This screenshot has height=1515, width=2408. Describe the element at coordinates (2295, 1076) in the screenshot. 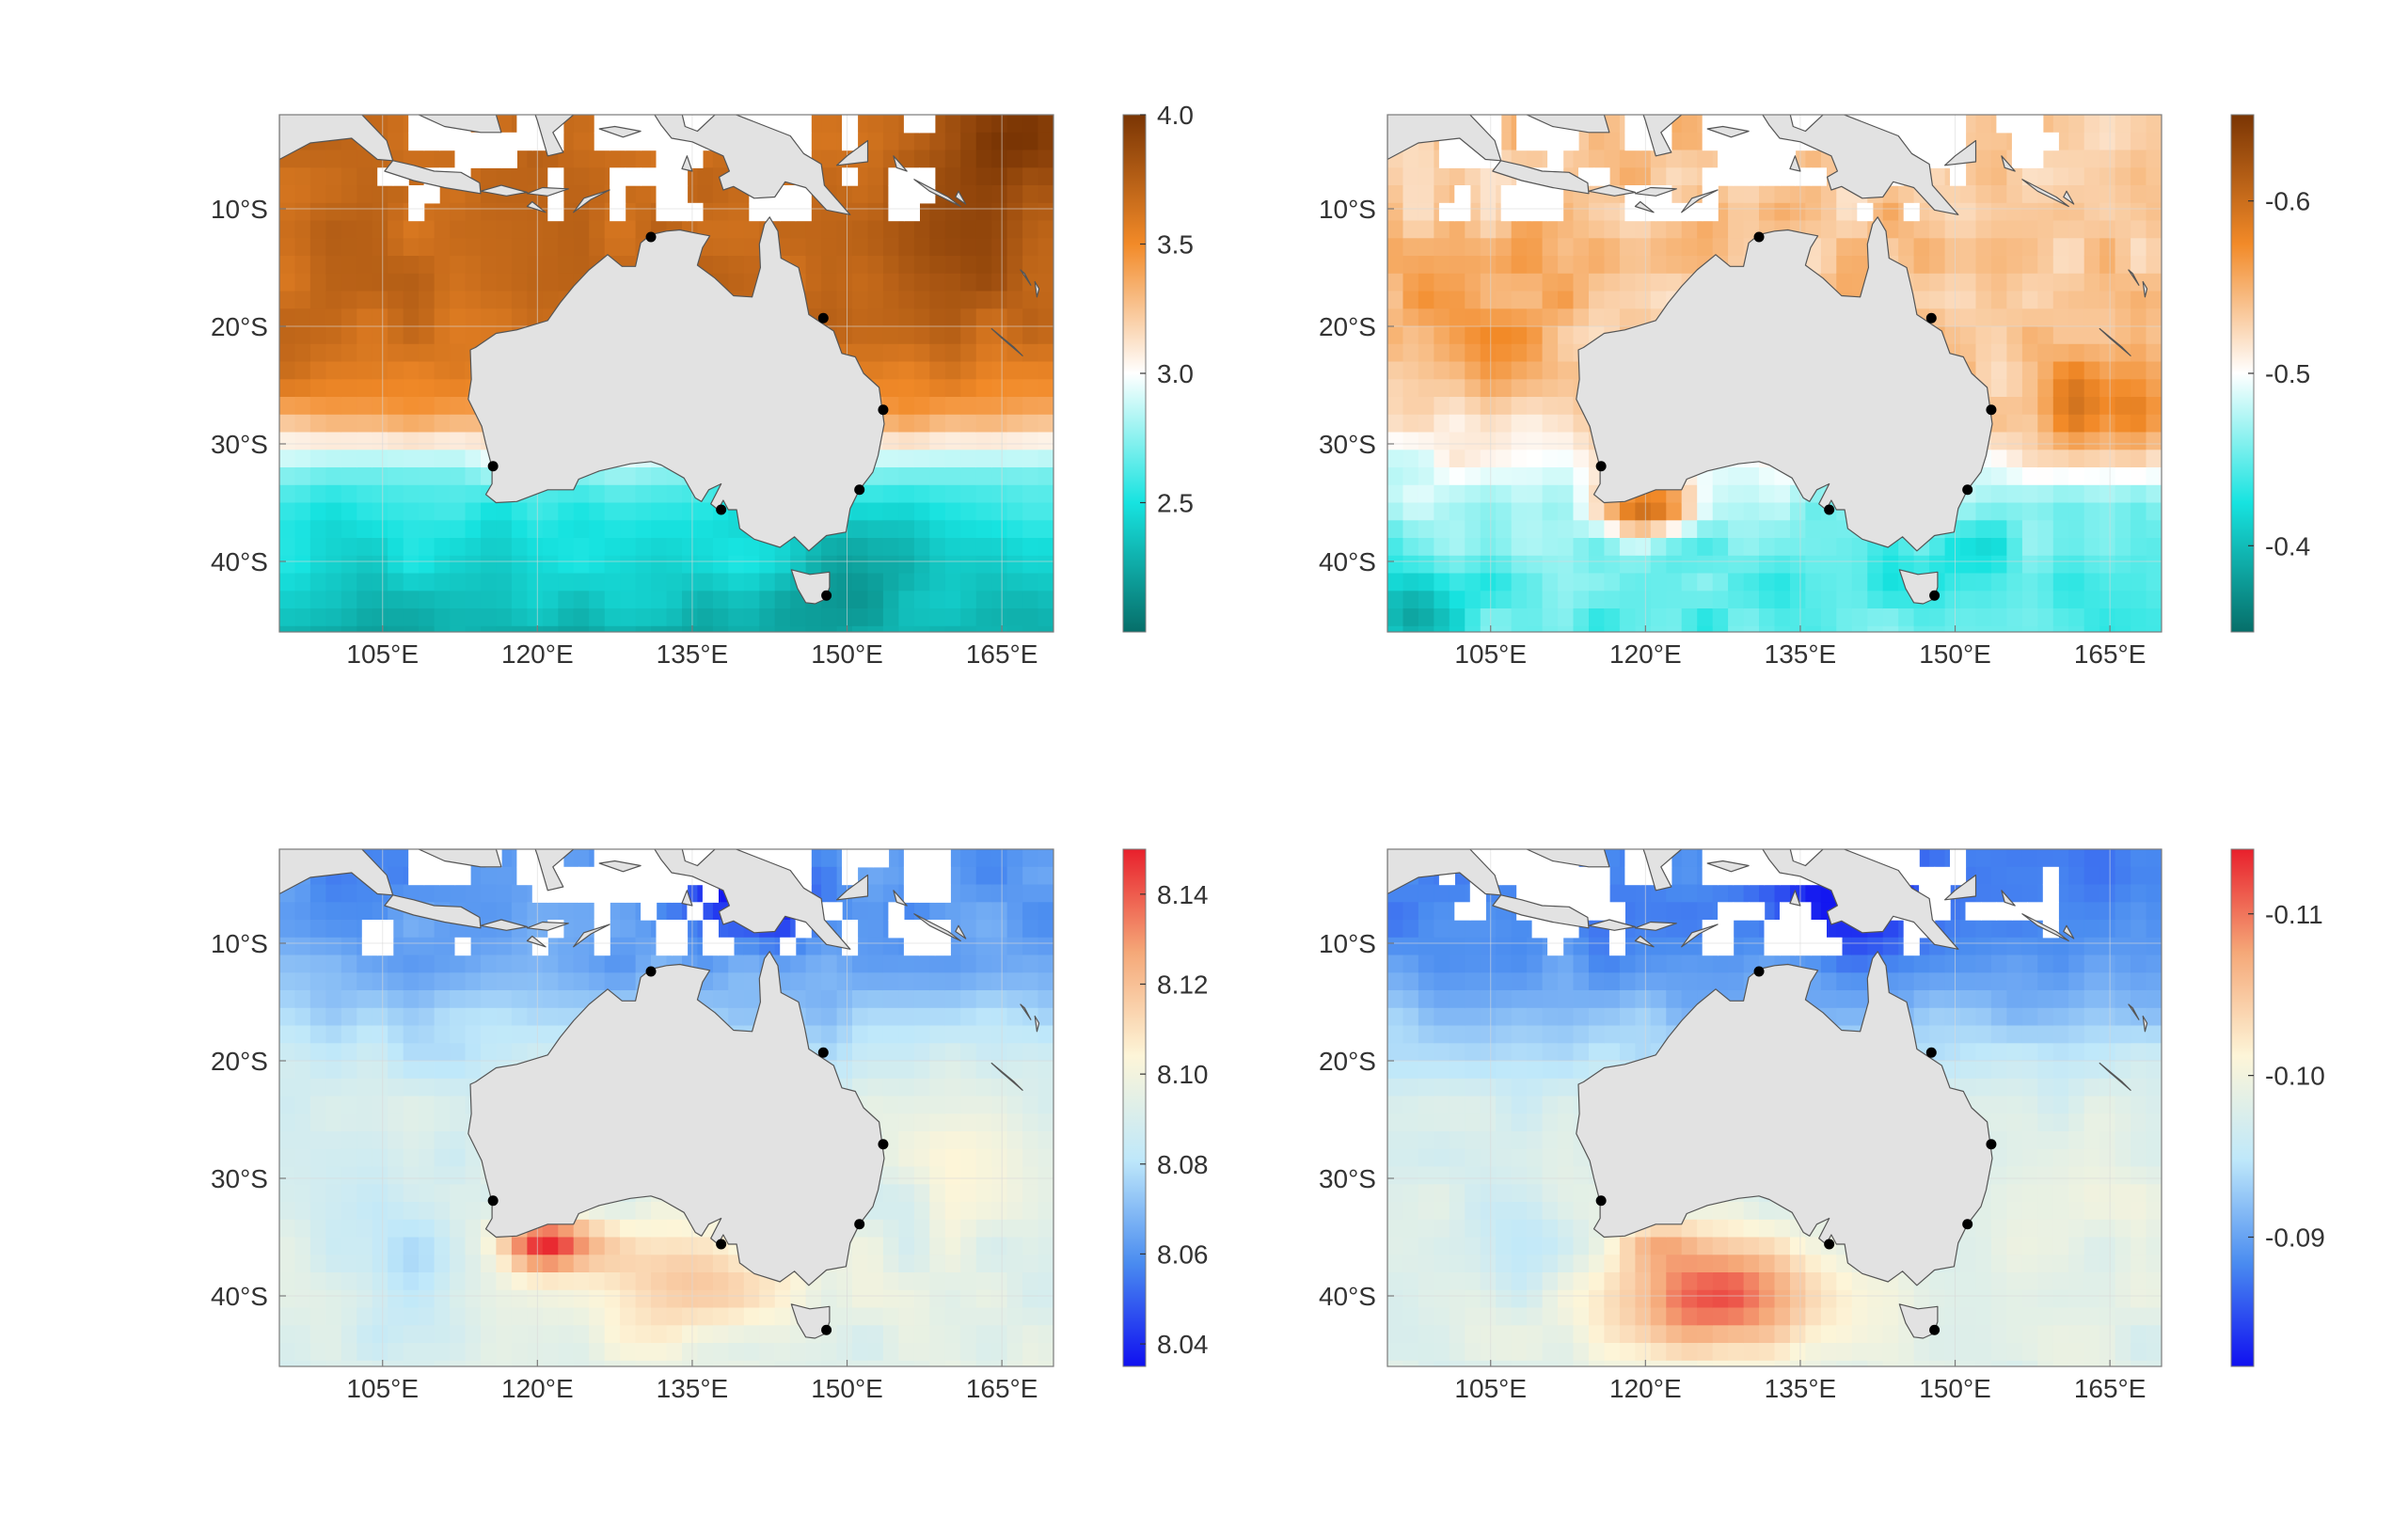

I see `colorbar-tick-label: -0.10` at that location.